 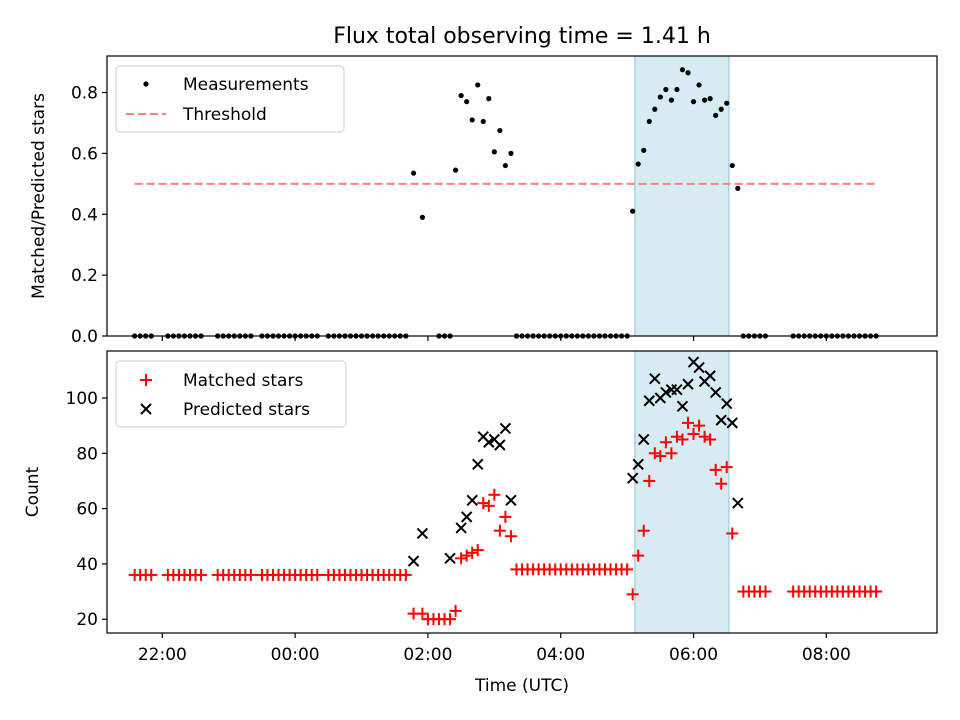 I want to click on x-tick-label: 02:00, so click(x=427, y=655).